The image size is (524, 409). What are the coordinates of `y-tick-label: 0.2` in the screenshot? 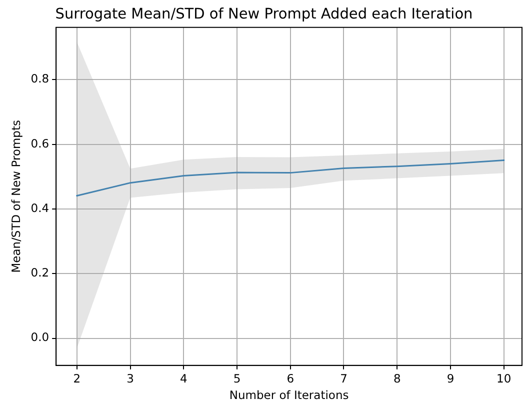 It's located at (40, 273).